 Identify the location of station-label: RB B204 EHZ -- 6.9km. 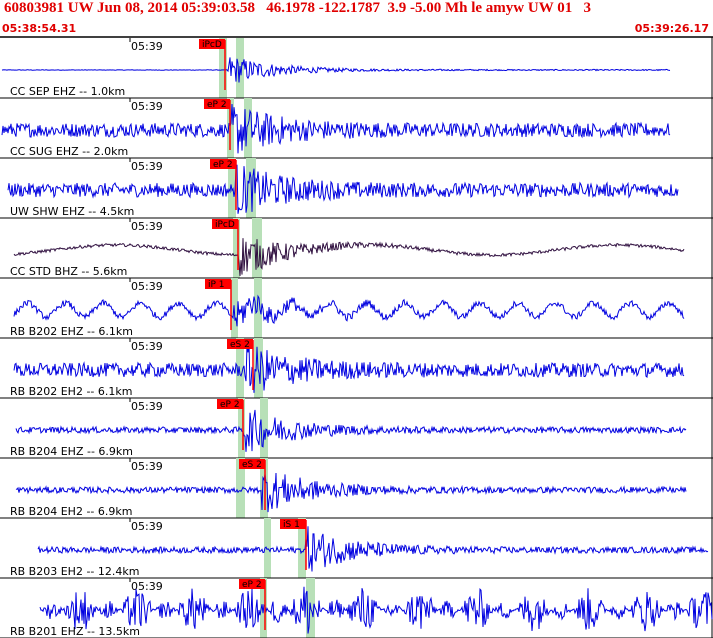
(71, 451).